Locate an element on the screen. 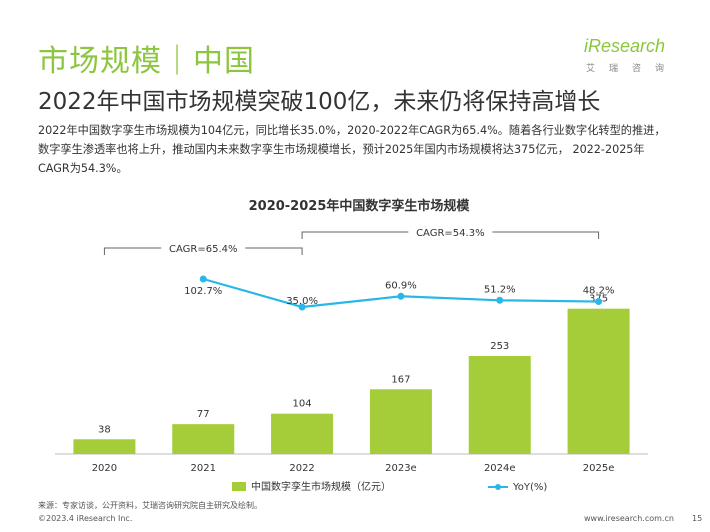  x-tick-label: 2022 is located at coordinates (301, 468).